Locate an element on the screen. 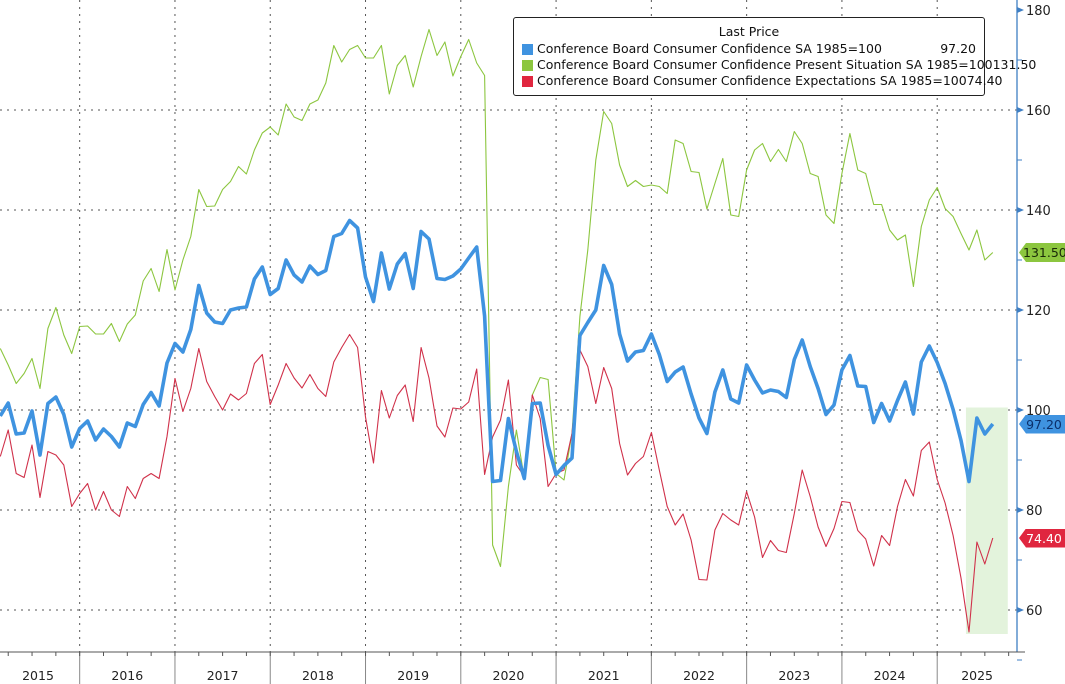  y-tick-label: 120 is located at coordinates (1038, 311).